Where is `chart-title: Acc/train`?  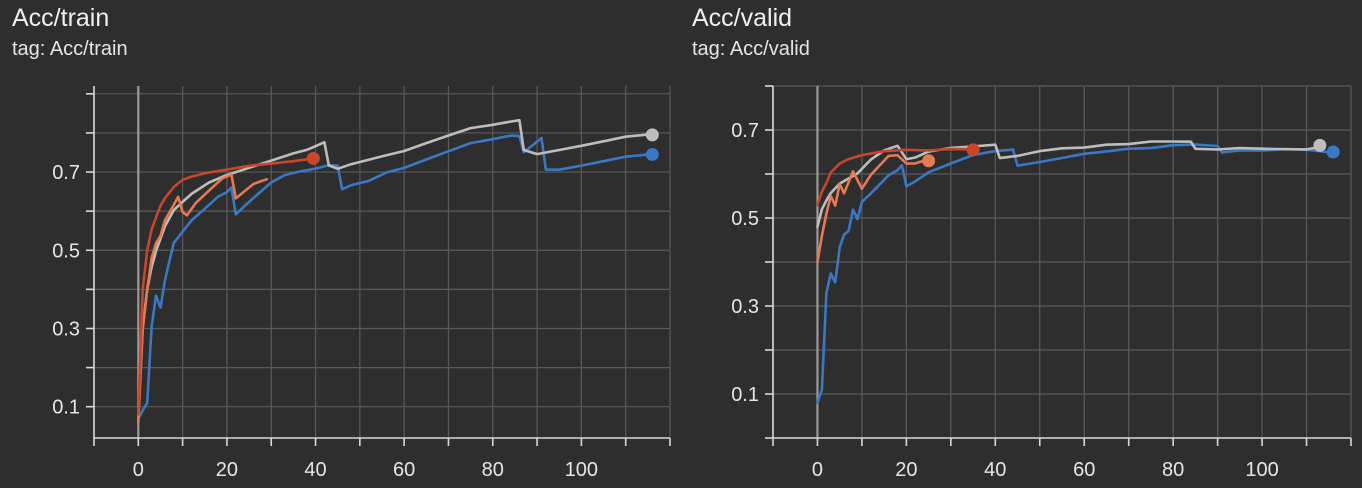 chart-title: Acc/train is located at coordinates (61, 18).